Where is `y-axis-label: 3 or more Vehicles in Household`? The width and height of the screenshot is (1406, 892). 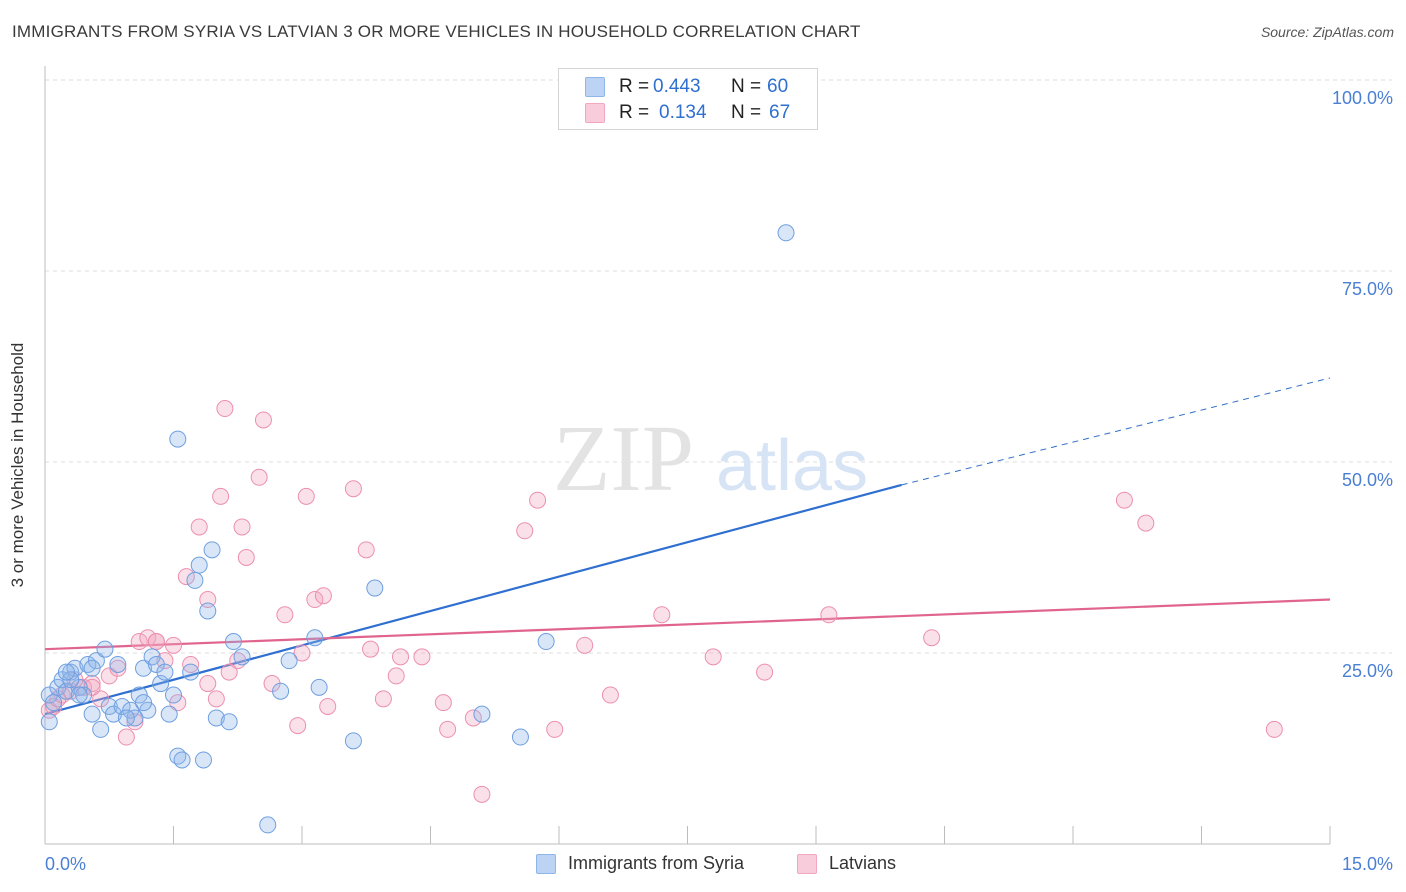
y-axis-label: 3 or more Vehicles in Household is located at coordinates (17, 465).